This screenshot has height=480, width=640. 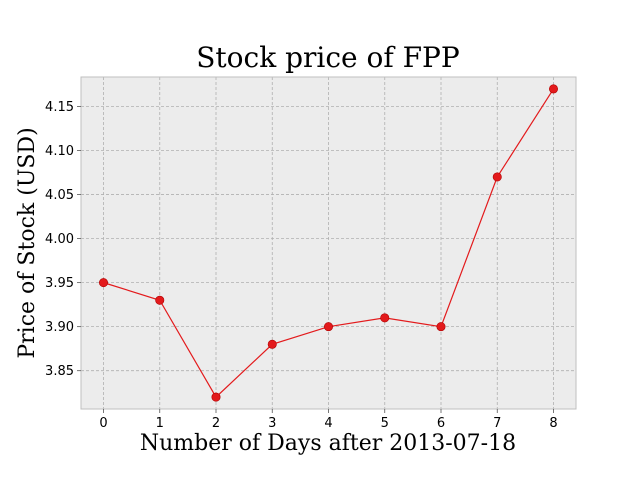 I want to click on x-axis-ticks: 0 1 2 3 4 5 6 7 8, so click(x=328, y=420).